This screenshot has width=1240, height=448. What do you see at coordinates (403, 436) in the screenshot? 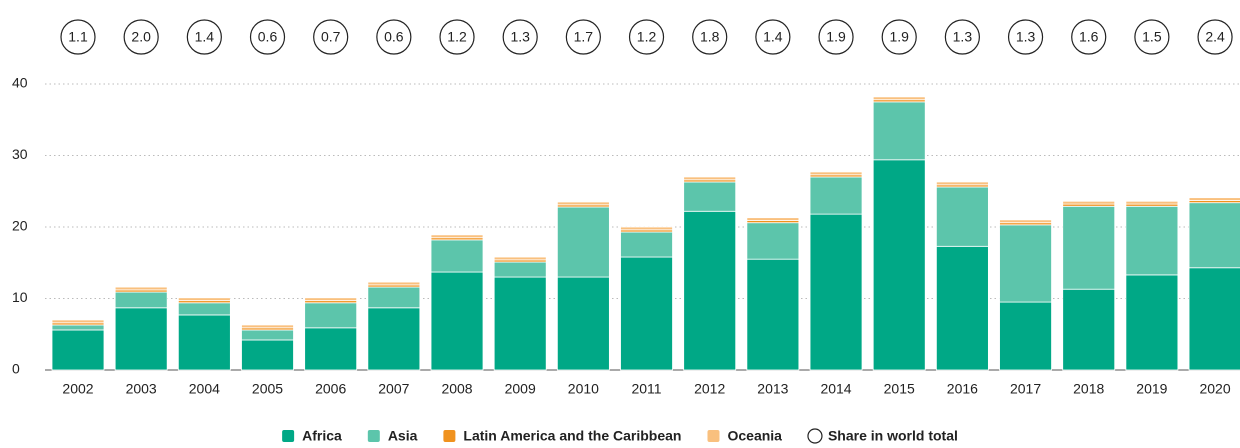
I see `legend-label: Asia` at bounding box center [403, 436].